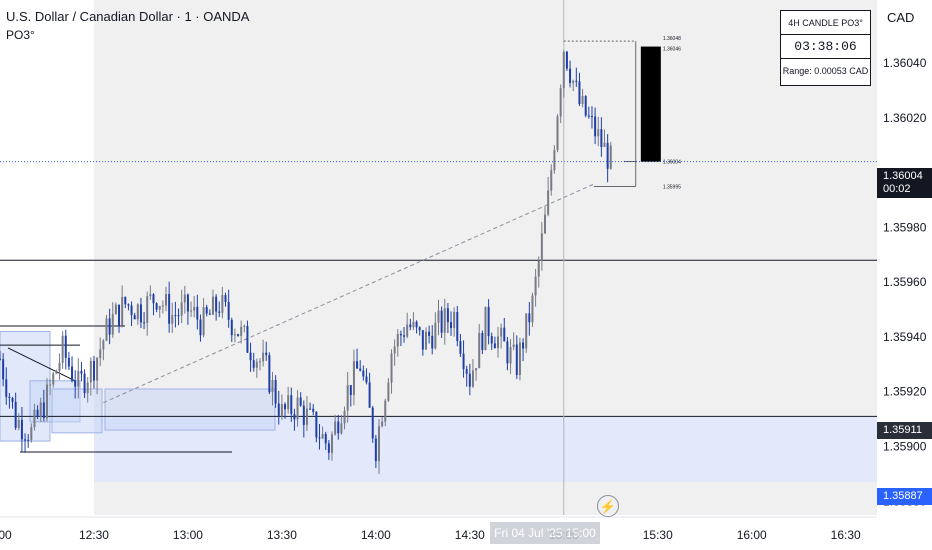  I want to click on time-tick-label: 13:30, so click(282, 535).